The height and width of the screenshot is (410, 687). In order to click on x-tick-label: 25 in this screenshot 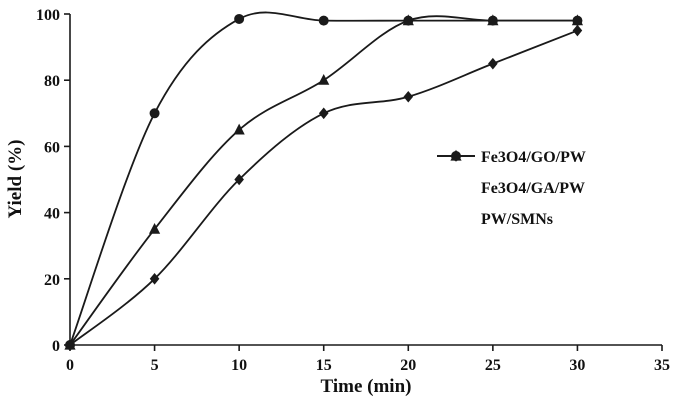, I will do `click(493, 365)`.